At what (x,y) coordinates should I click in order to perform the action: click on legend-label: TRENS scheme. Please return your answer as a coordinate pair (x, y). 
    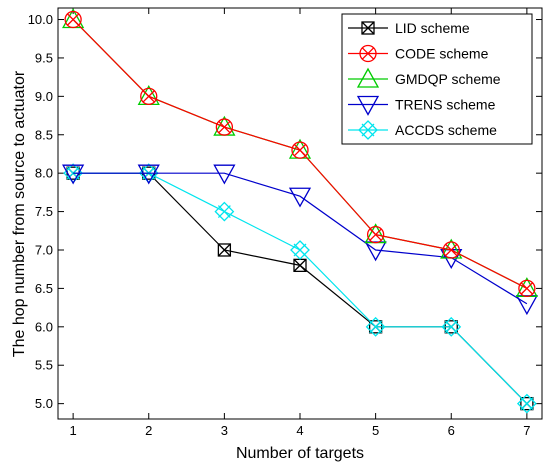
    Looking at the image, I should click on (445, 105).